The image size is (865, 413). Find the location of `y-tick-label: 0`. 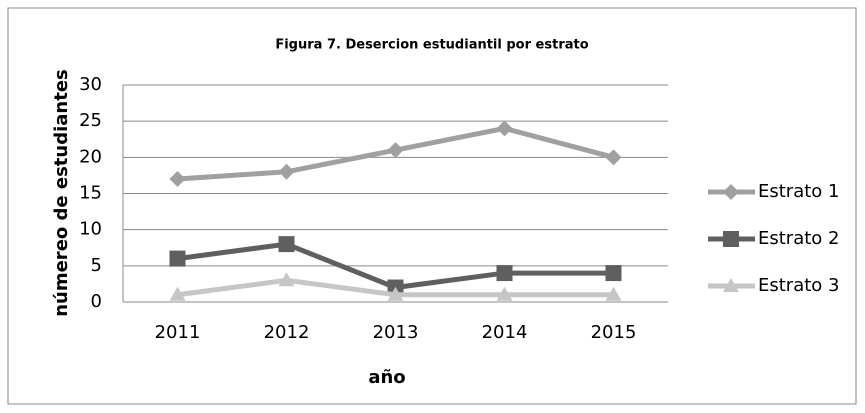

y-tick-label: 0 is located at coordinates (96, 301).